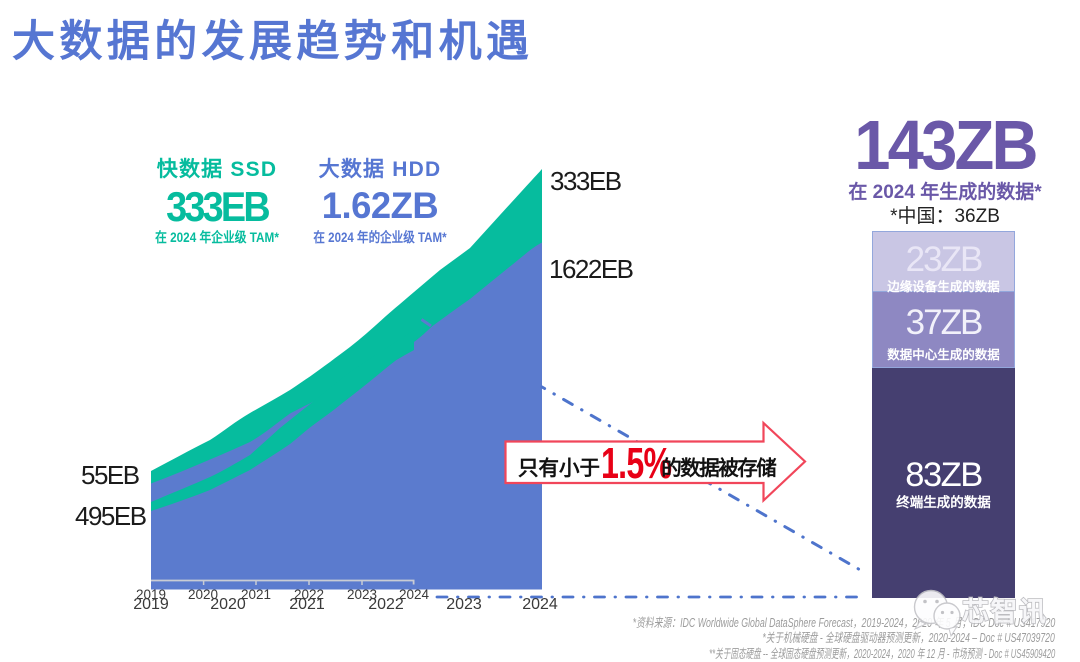  What do you see at coordinates (1005, 612) in the screenshot?
I see `svg-text: 芯智讯` at bounding box center [1005, 612].